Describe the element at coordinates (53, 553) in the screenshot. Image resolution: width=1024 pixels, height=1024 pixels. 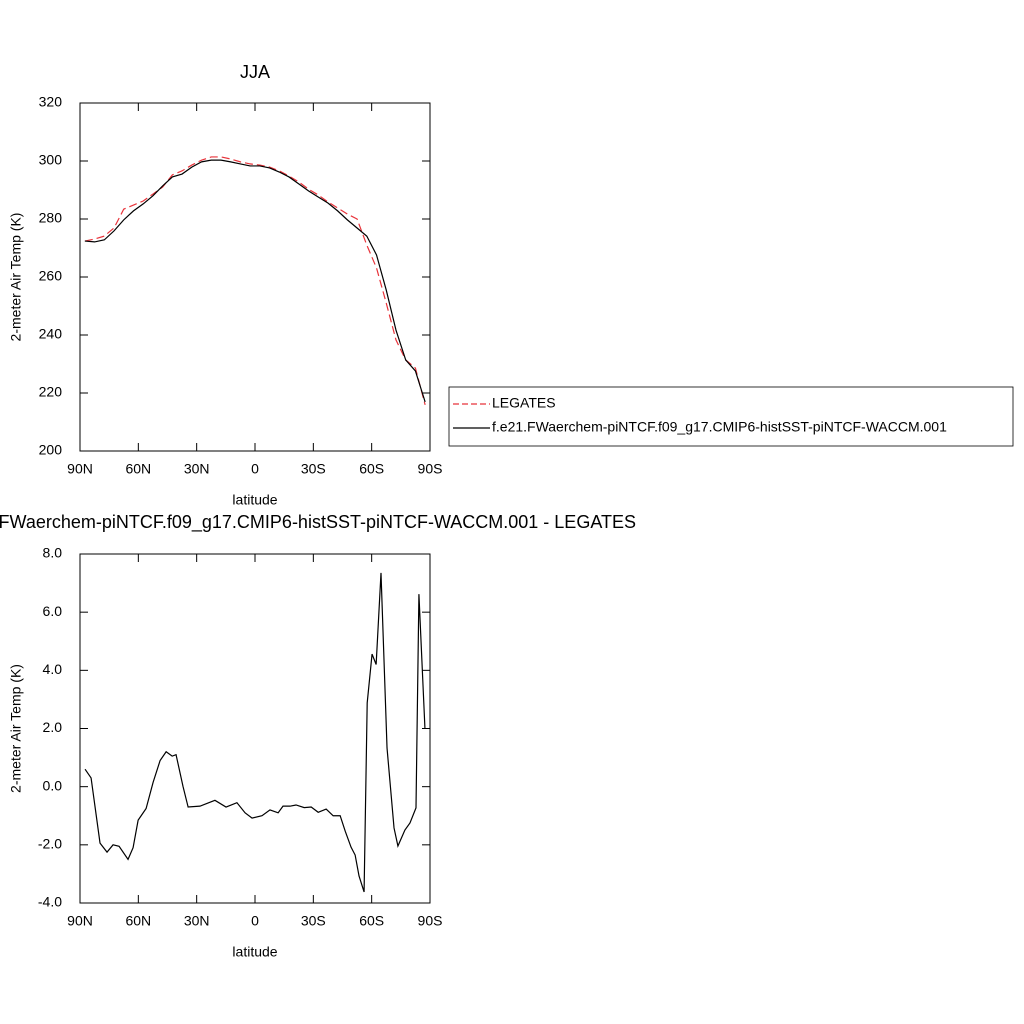
I see `y-tick-label: 8.0` at that location.